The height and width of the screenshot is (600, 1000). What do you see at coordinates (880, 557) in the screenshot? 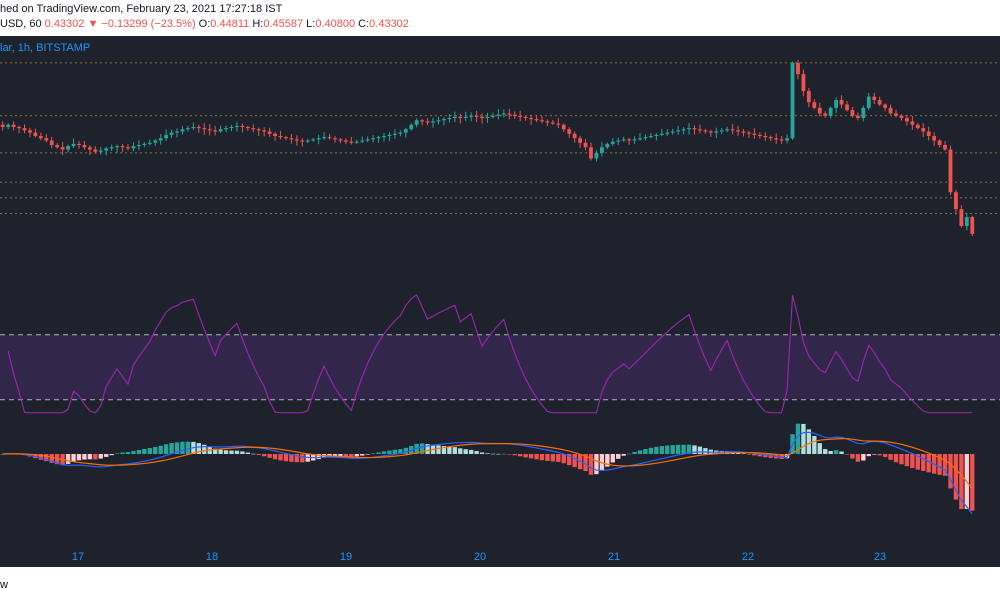
I see `x-tick-label: 23` at bounding box center [880, 557].